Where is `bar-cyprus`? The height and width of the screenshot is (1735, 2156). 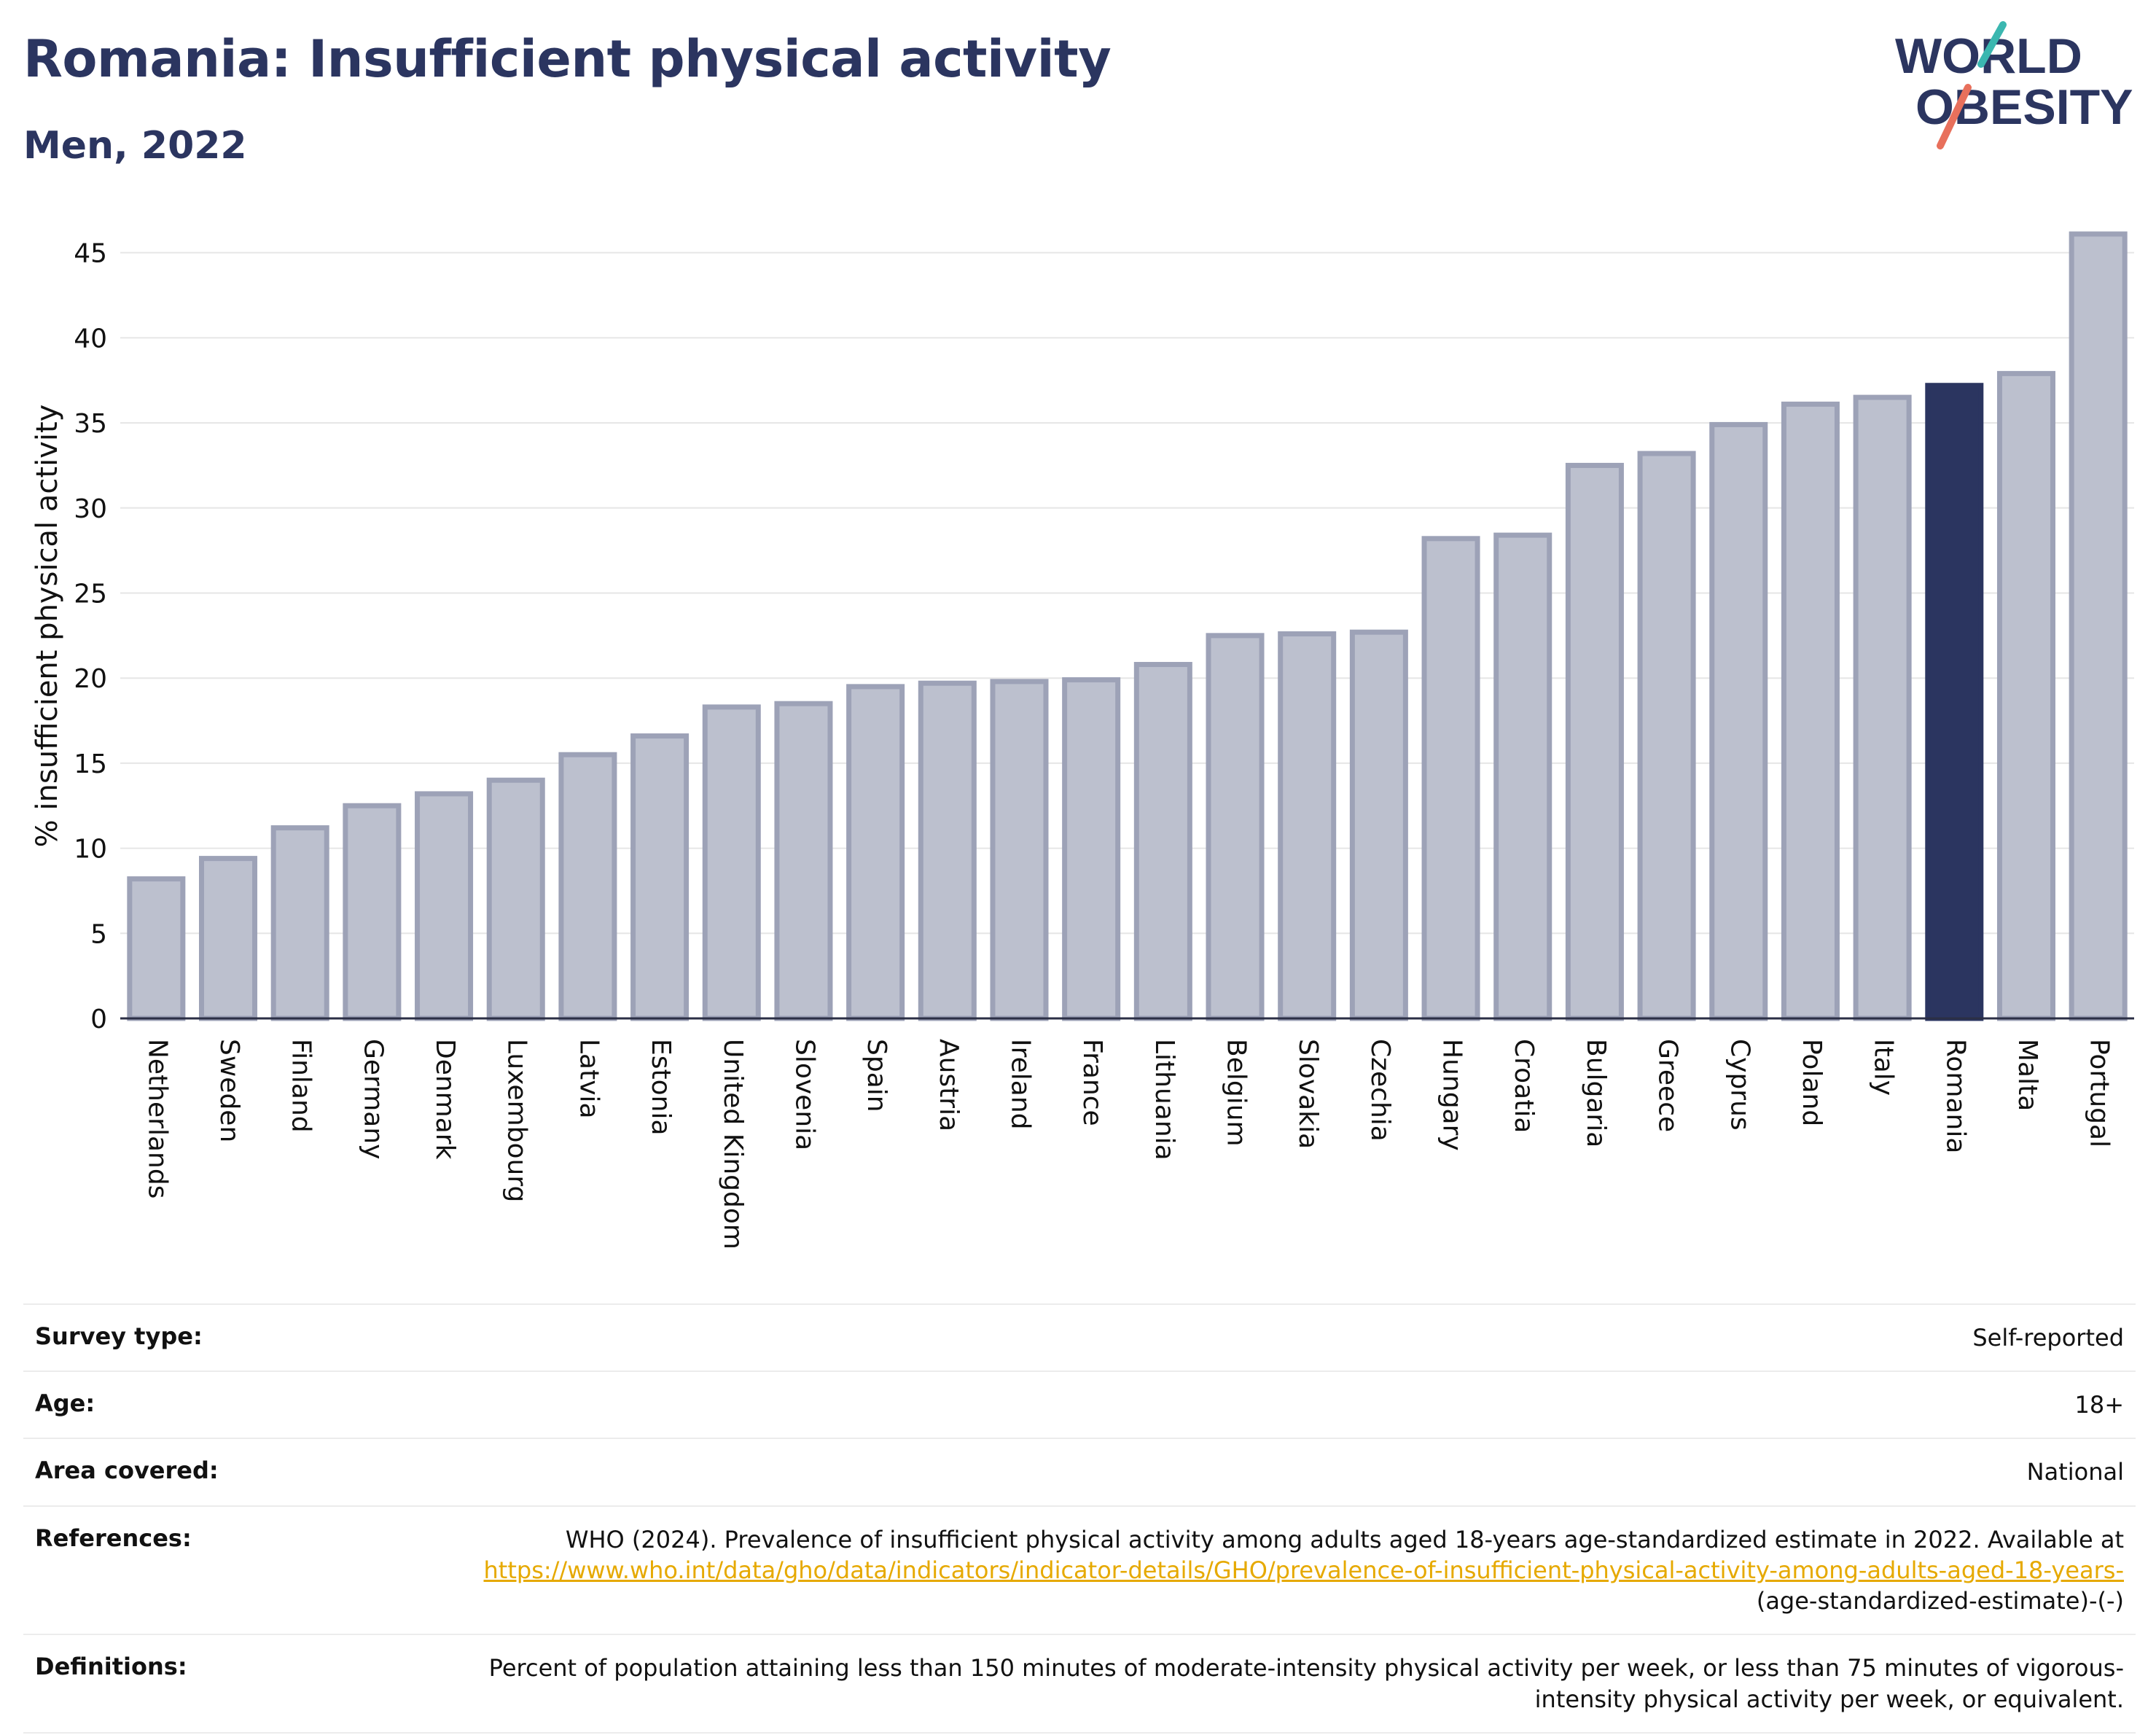
bar-cyprus is located at coordinates (1739, 721).